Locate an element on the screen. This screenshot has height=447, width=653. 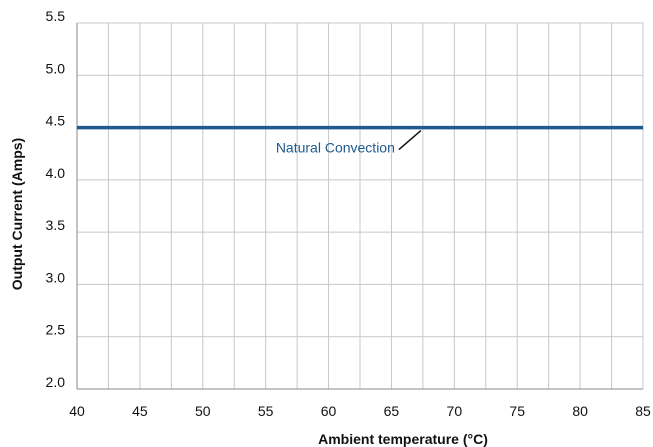
y-tick-label: 2.0 is located at coordinates (56, 382).